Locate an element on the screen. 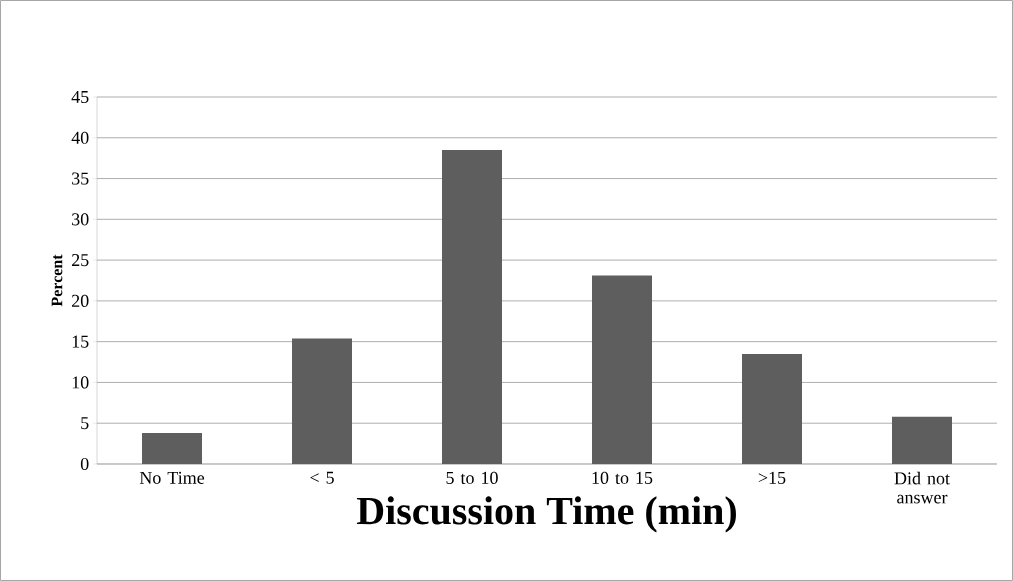 This screenshot has height=581, width=1013. y-axis-title: Percent is located at coordinates (57, 280).